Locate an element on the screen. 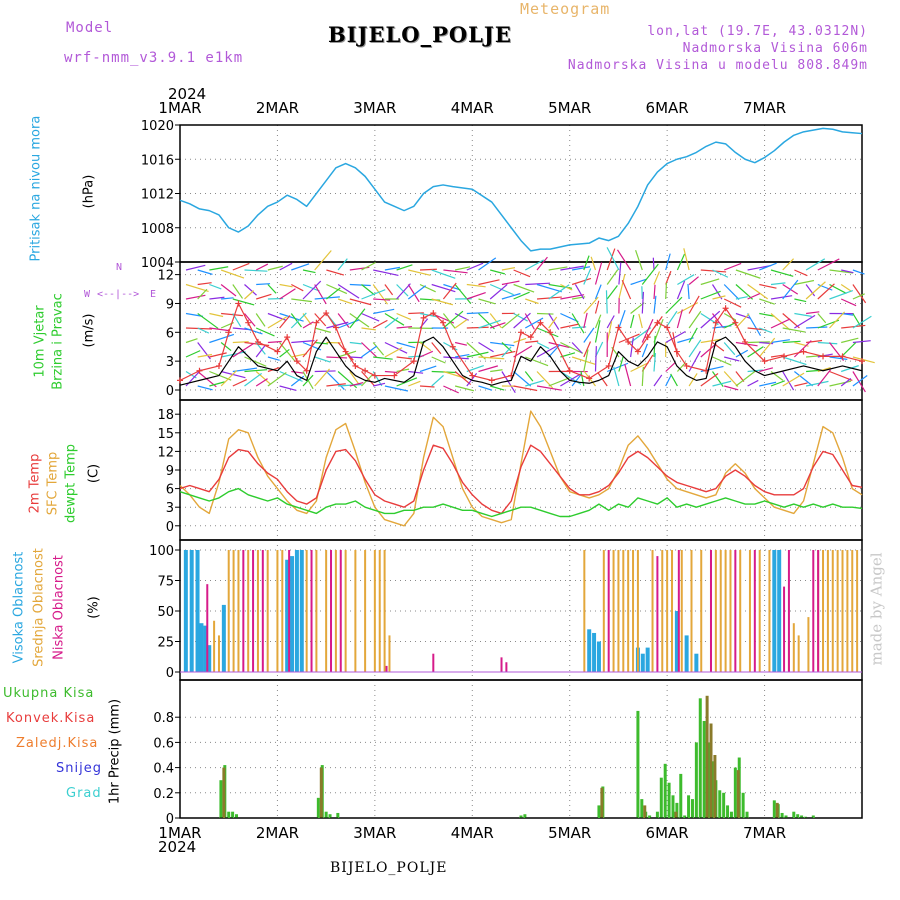 The image size is (900, 900). pressure-line is located at coordinates (521, 189).